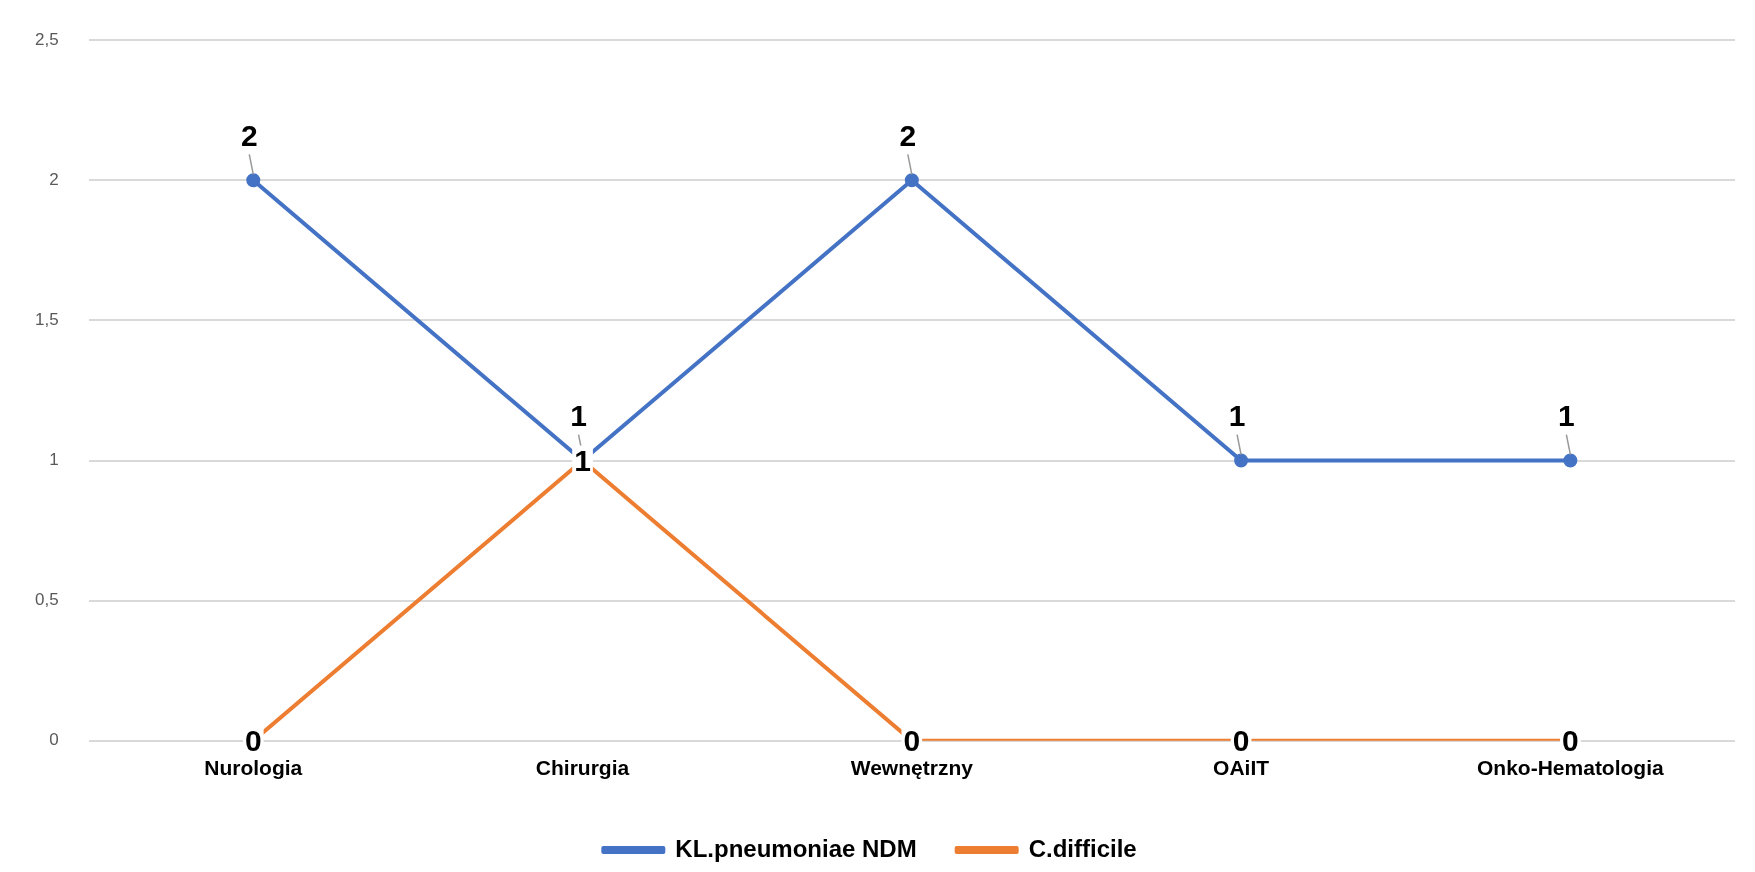  What do you see at coordinates (912, 768) in the screenshot?
I see `x-tick-label: Wewnętrzny` at bounding box center [912, 768].